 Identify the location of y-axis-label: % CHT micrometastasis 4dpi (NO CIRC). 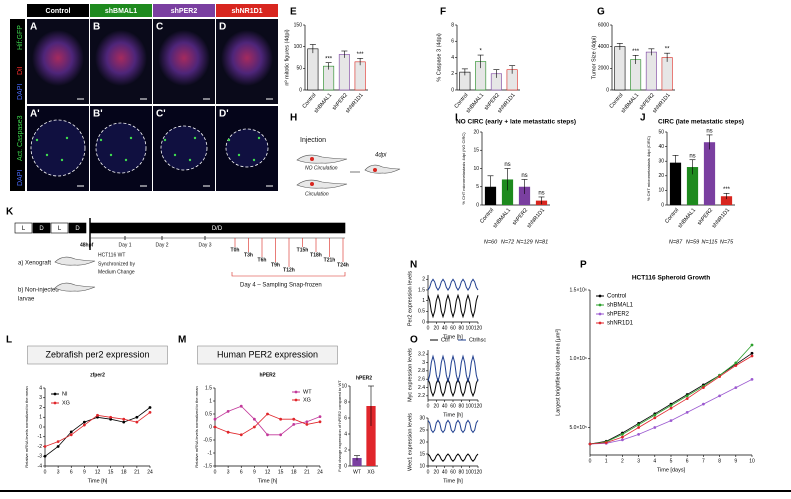
(463, 168).